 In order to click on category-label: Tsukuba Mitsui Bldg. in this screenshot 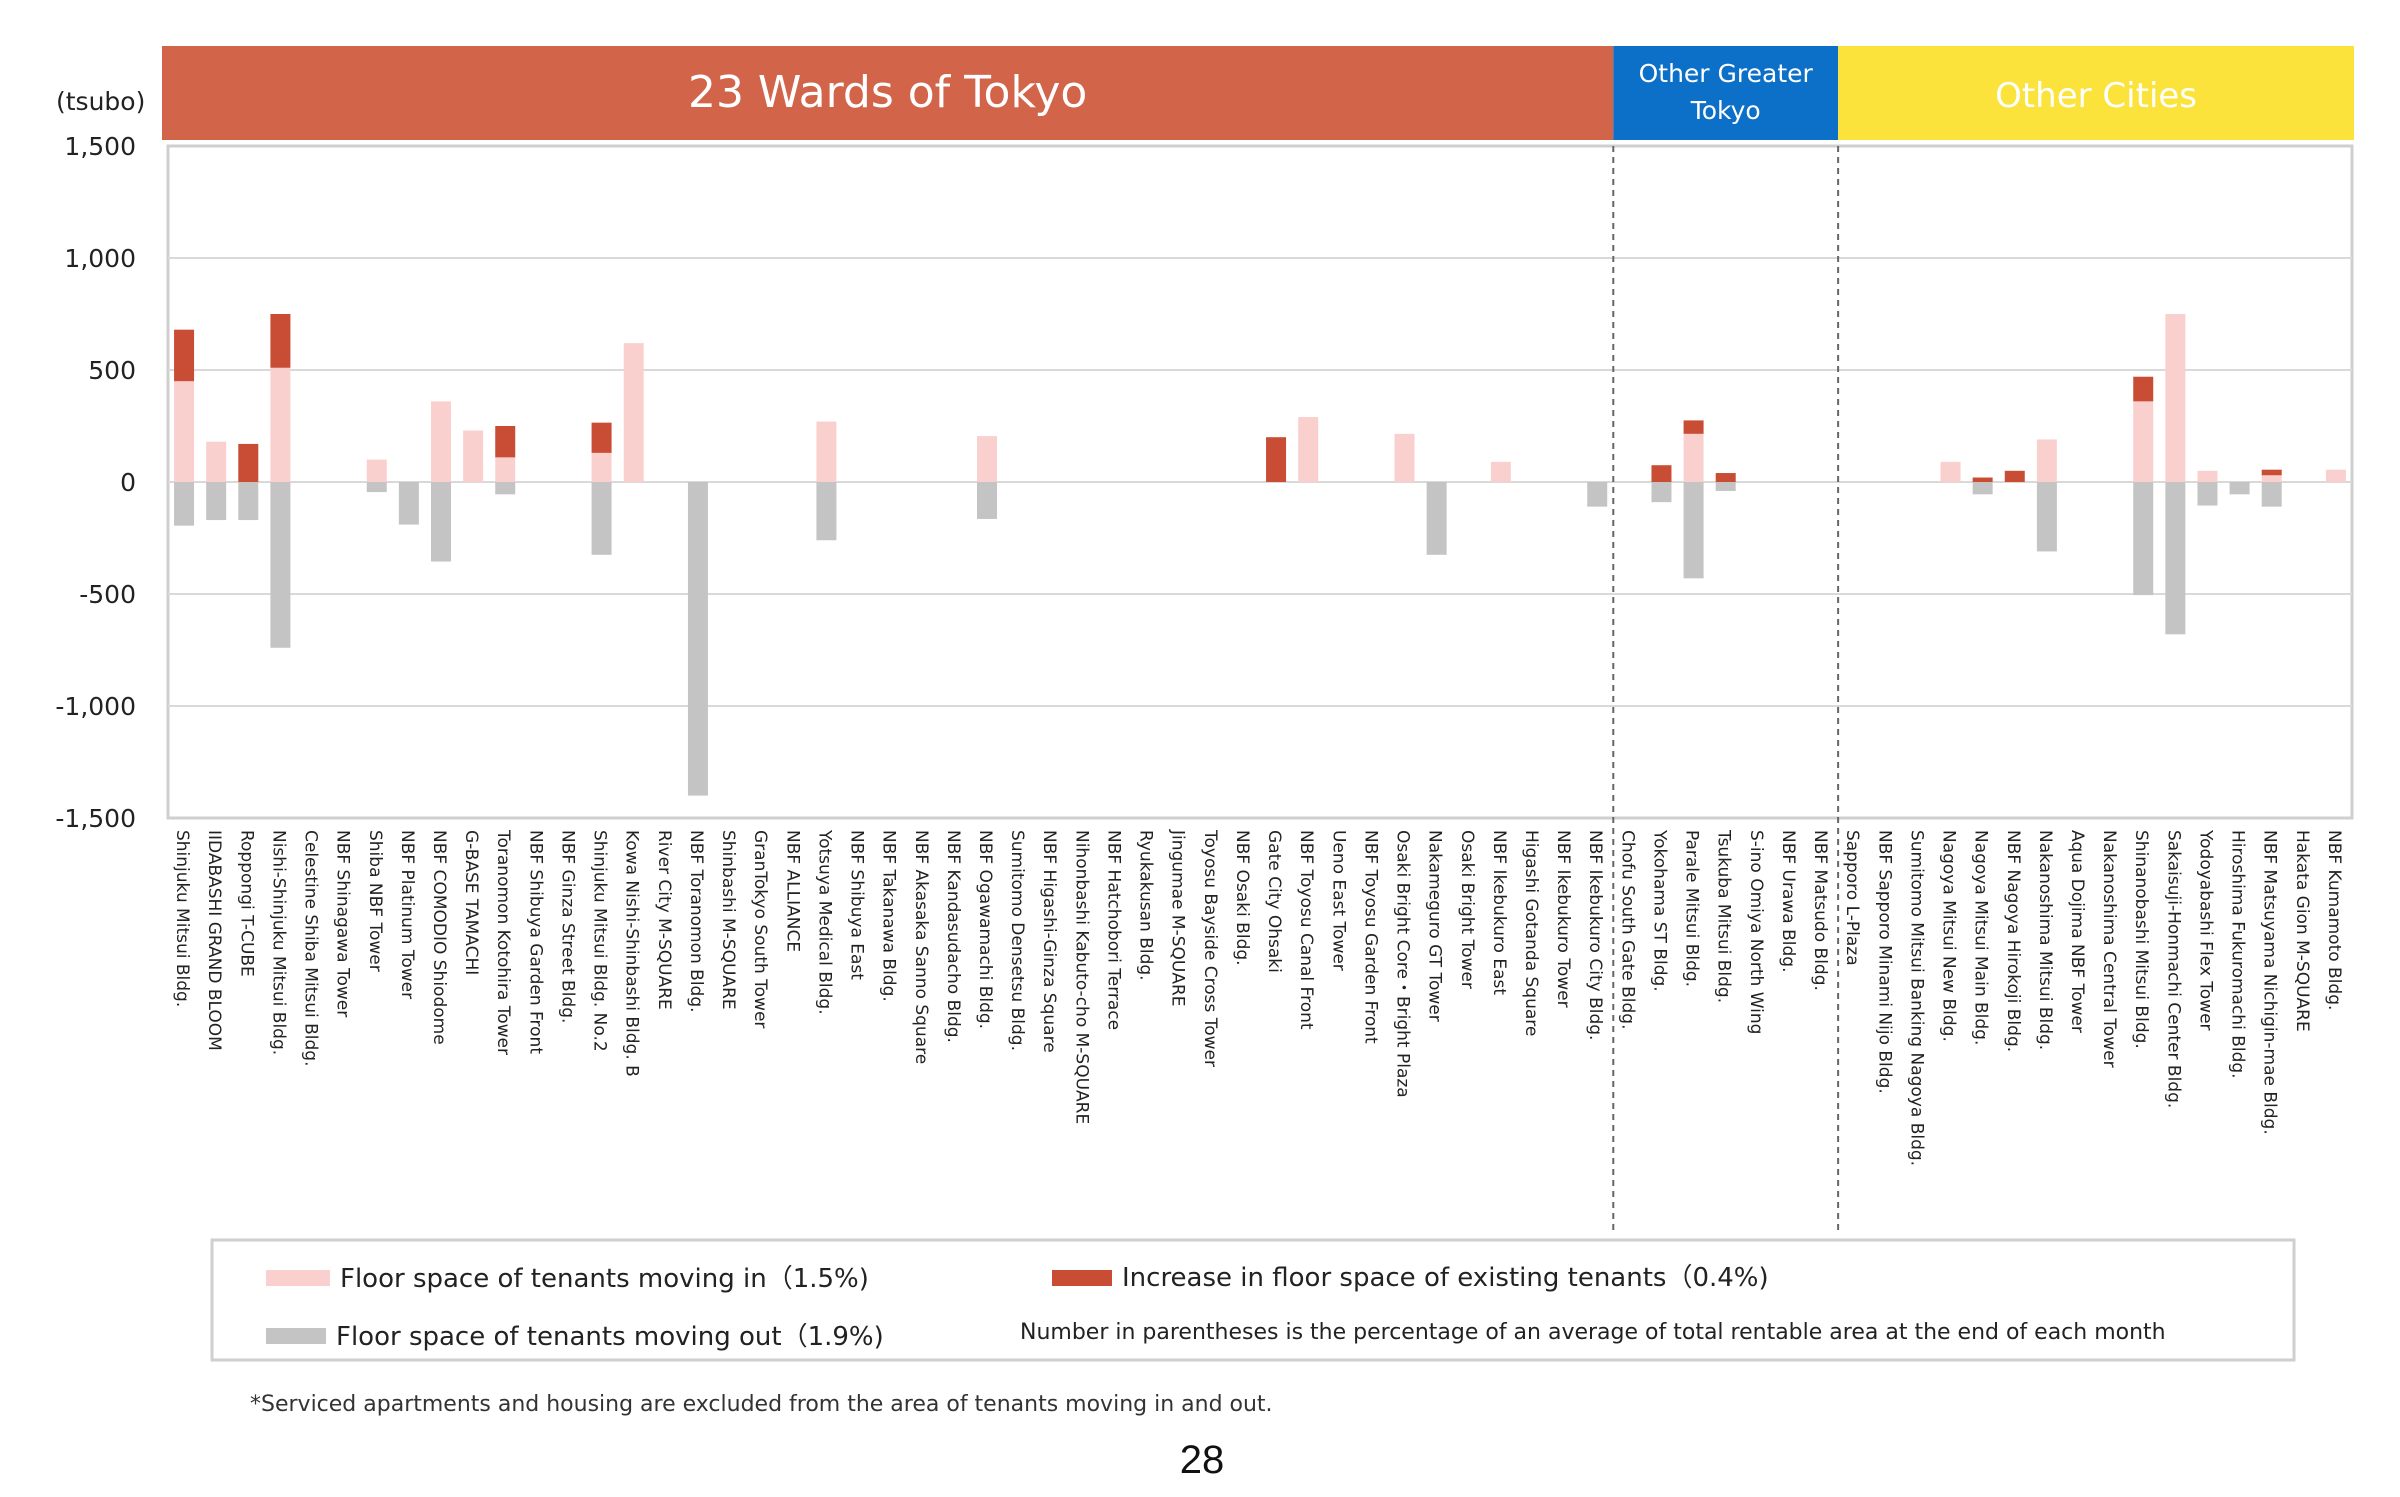, I will do `click(1724, 916)`.